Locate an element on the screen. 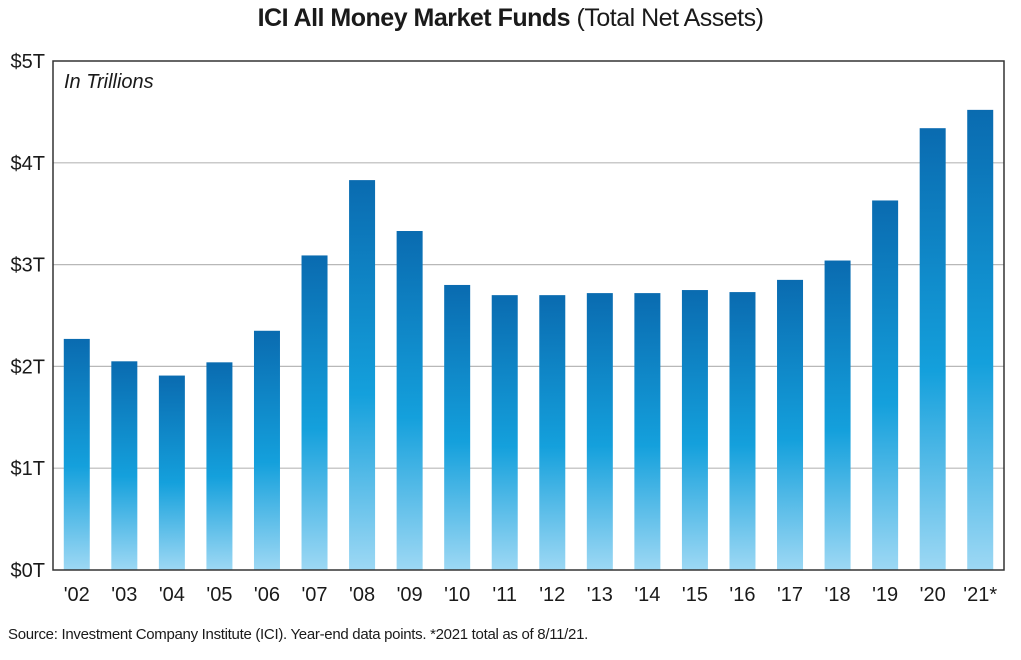 This screenshot has height=660, width=1021. x-tick-label: '11 is located at coordinates (504, 595).